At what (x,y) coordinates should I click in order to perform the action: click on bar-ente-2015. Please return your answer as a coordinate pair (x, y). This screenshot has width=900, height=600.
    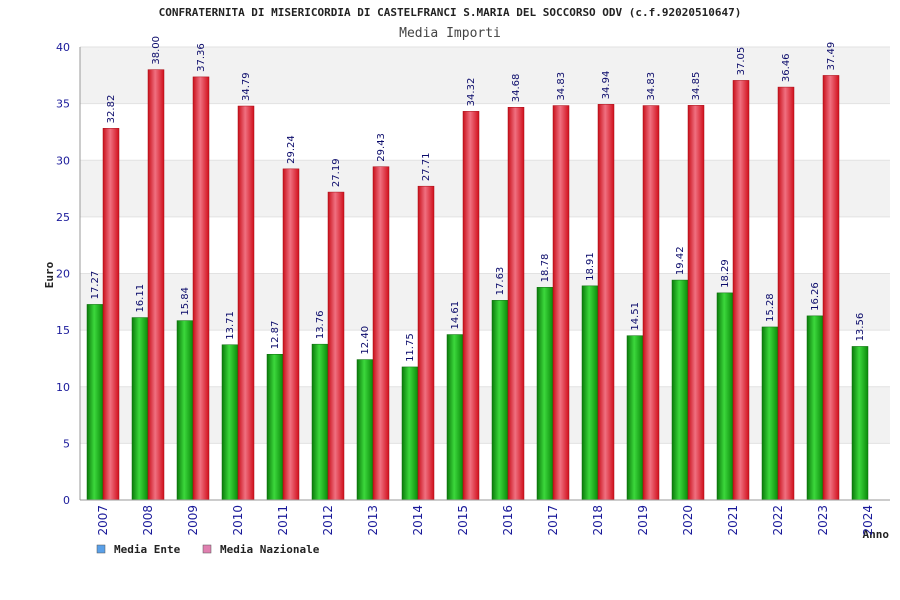
    Looking at the image, I should click on (455, 417).